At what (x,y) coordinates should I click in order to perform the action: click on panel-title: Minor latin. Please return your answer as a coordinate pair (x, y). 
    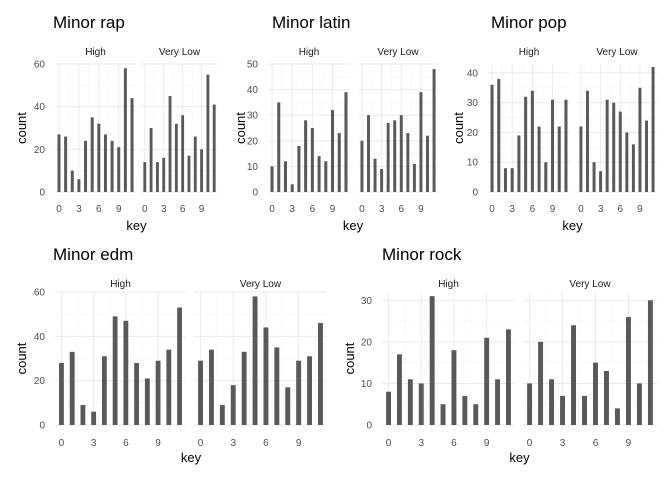
    Looking at the image, I should click on (311, 22).